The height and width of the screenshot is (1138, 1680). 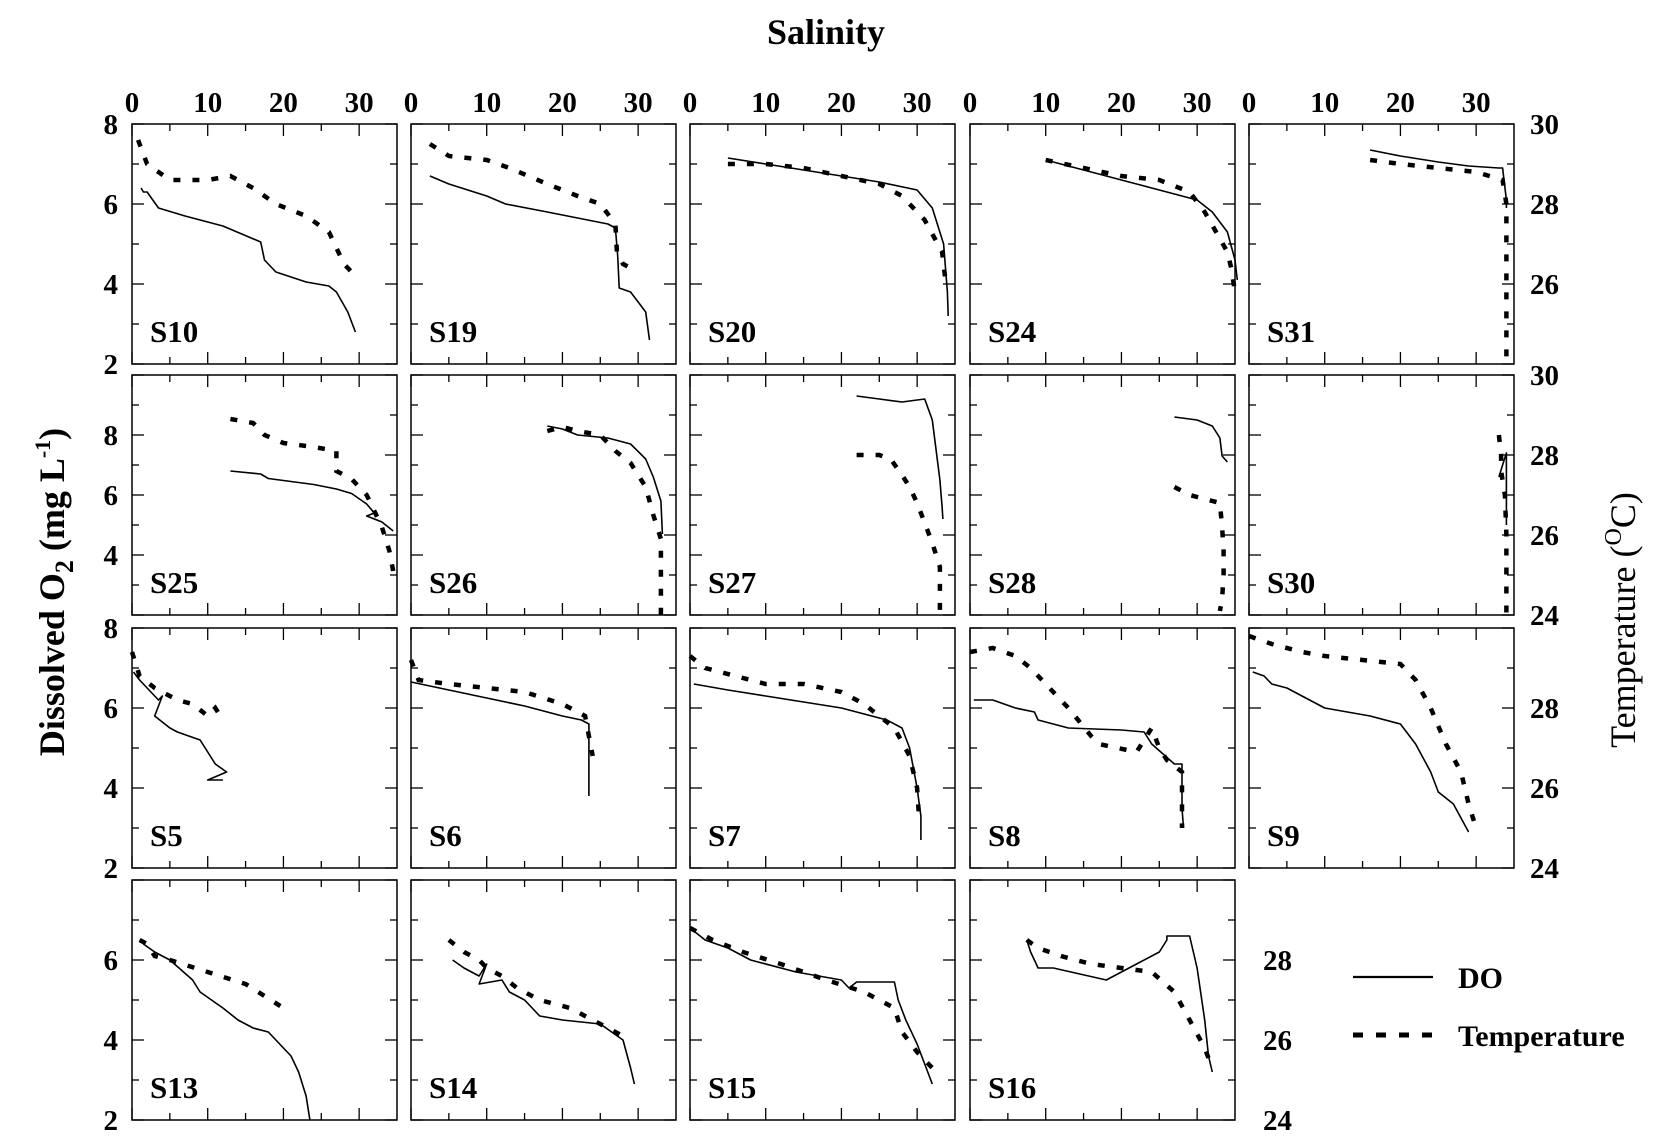 I want to click on station-label: S6, so click(x=445, y=835).